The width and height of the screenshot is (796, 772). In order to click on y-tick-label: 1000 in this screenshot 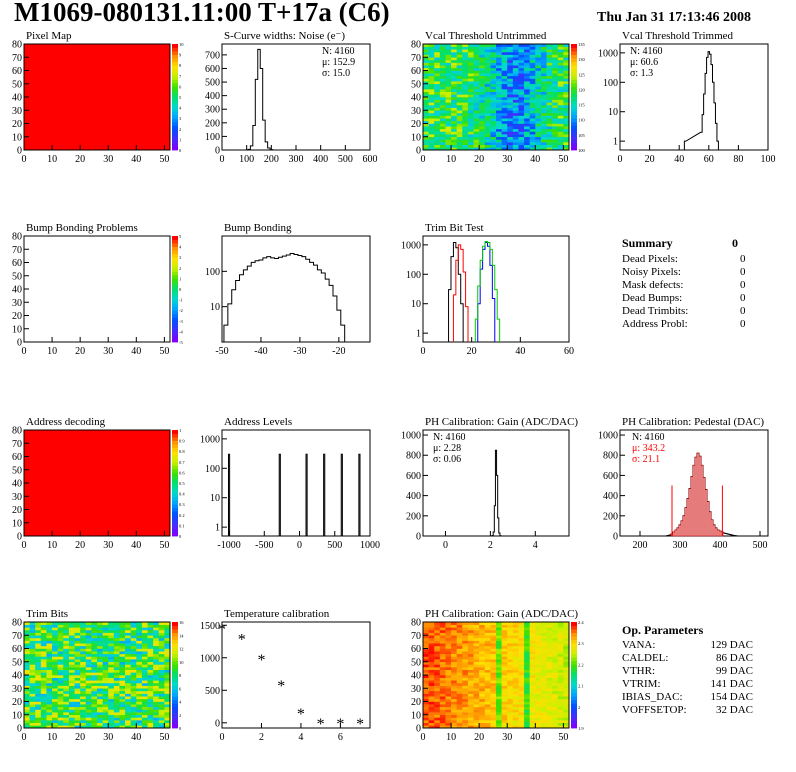, I will do `click(210, 658)`.